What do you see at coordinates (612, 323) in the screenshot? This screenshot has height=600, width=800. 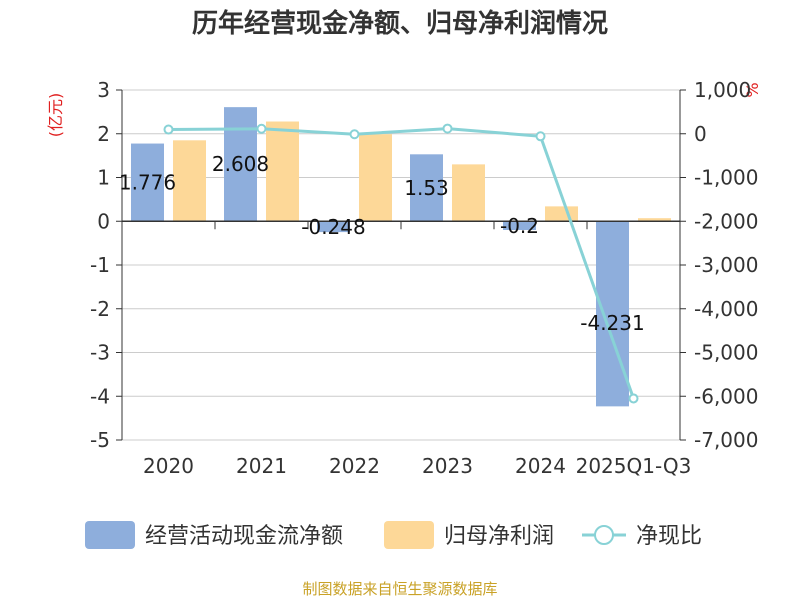 I see `cash-data-label: -4.231` at bounding box center [612, 323].